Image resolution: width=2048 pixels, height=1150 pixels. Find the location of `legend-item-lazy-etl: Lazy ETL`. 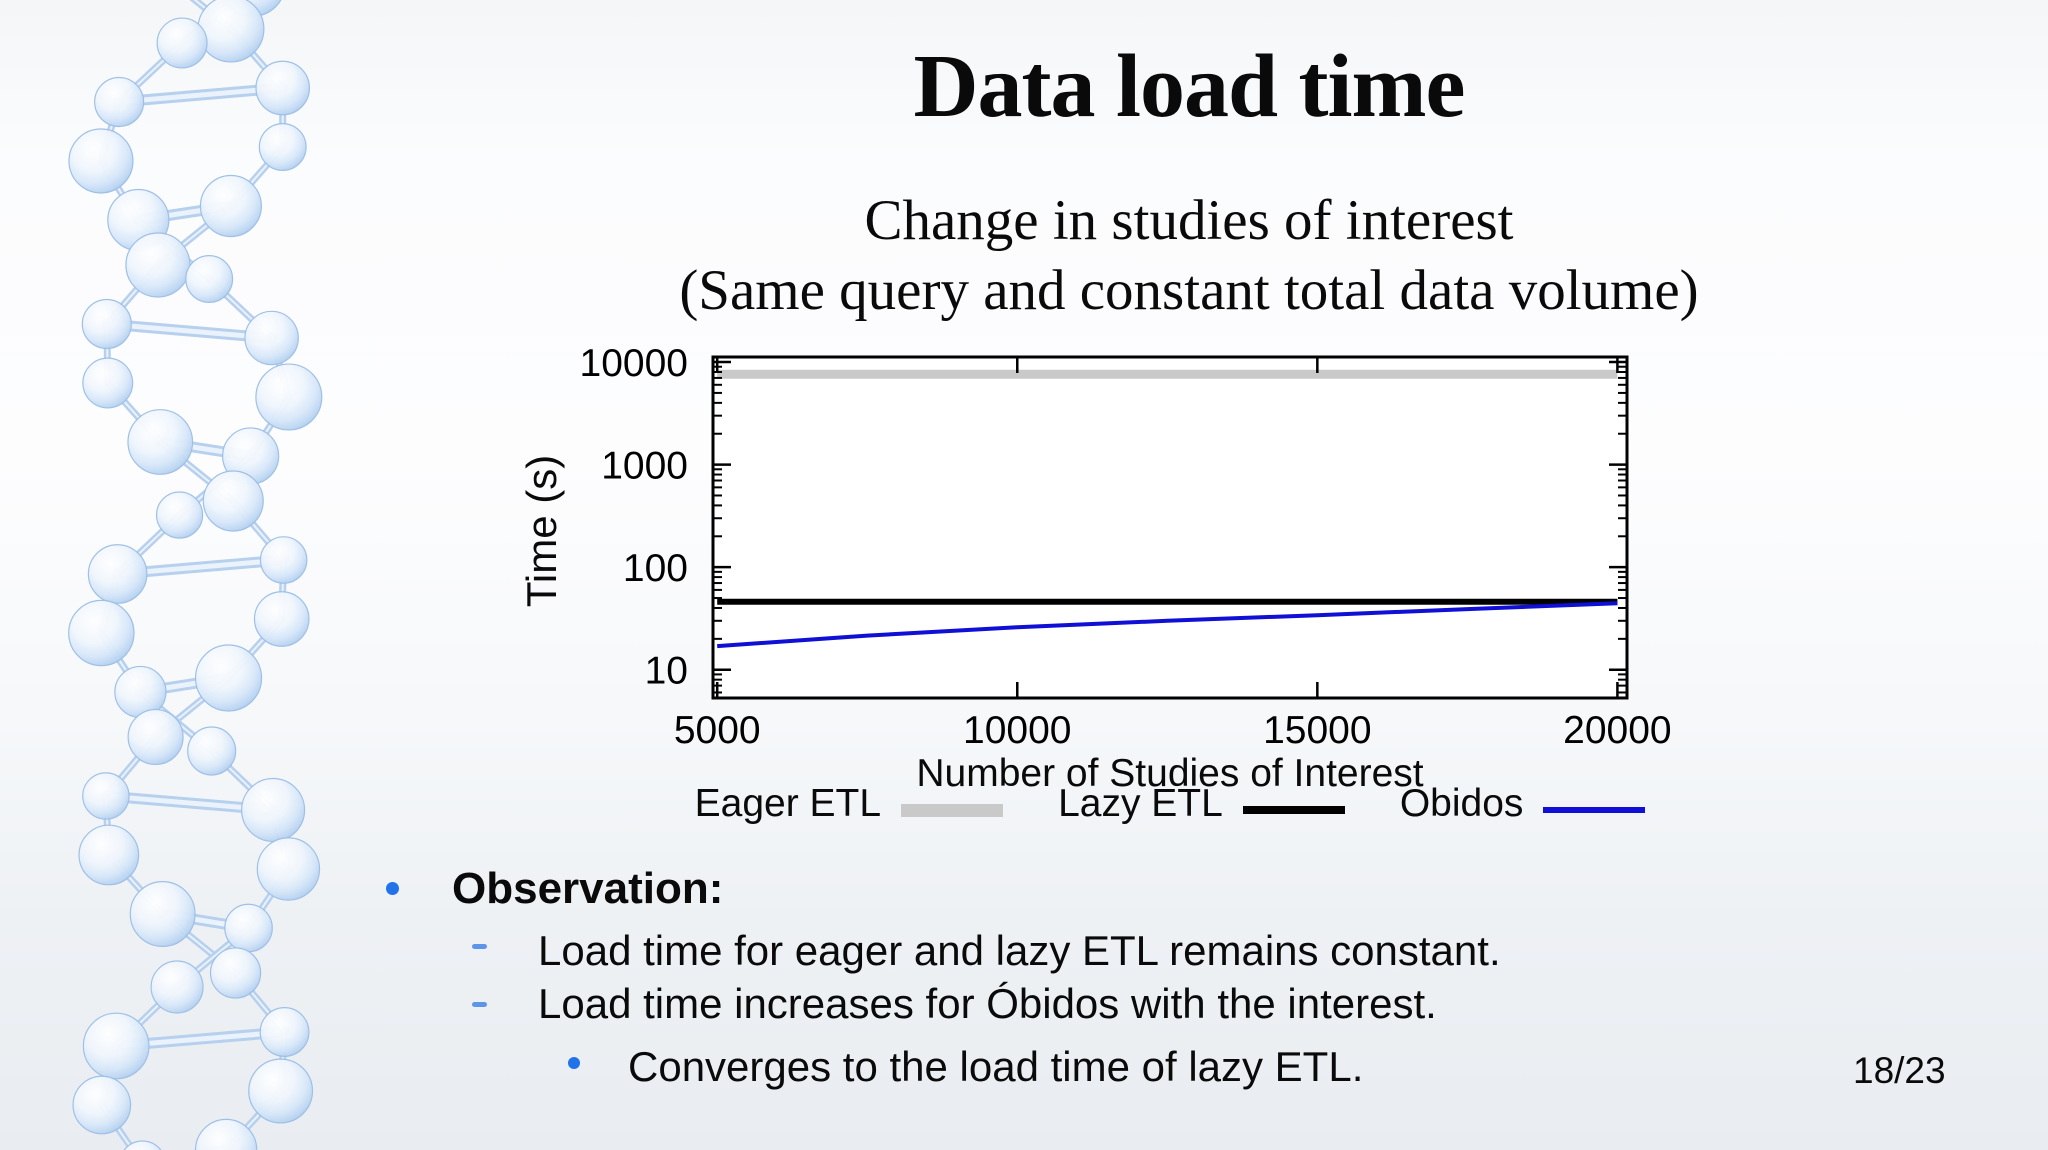

legend-item-lazy-etl: Lazy ETL is located at coordinates (1201, 804).